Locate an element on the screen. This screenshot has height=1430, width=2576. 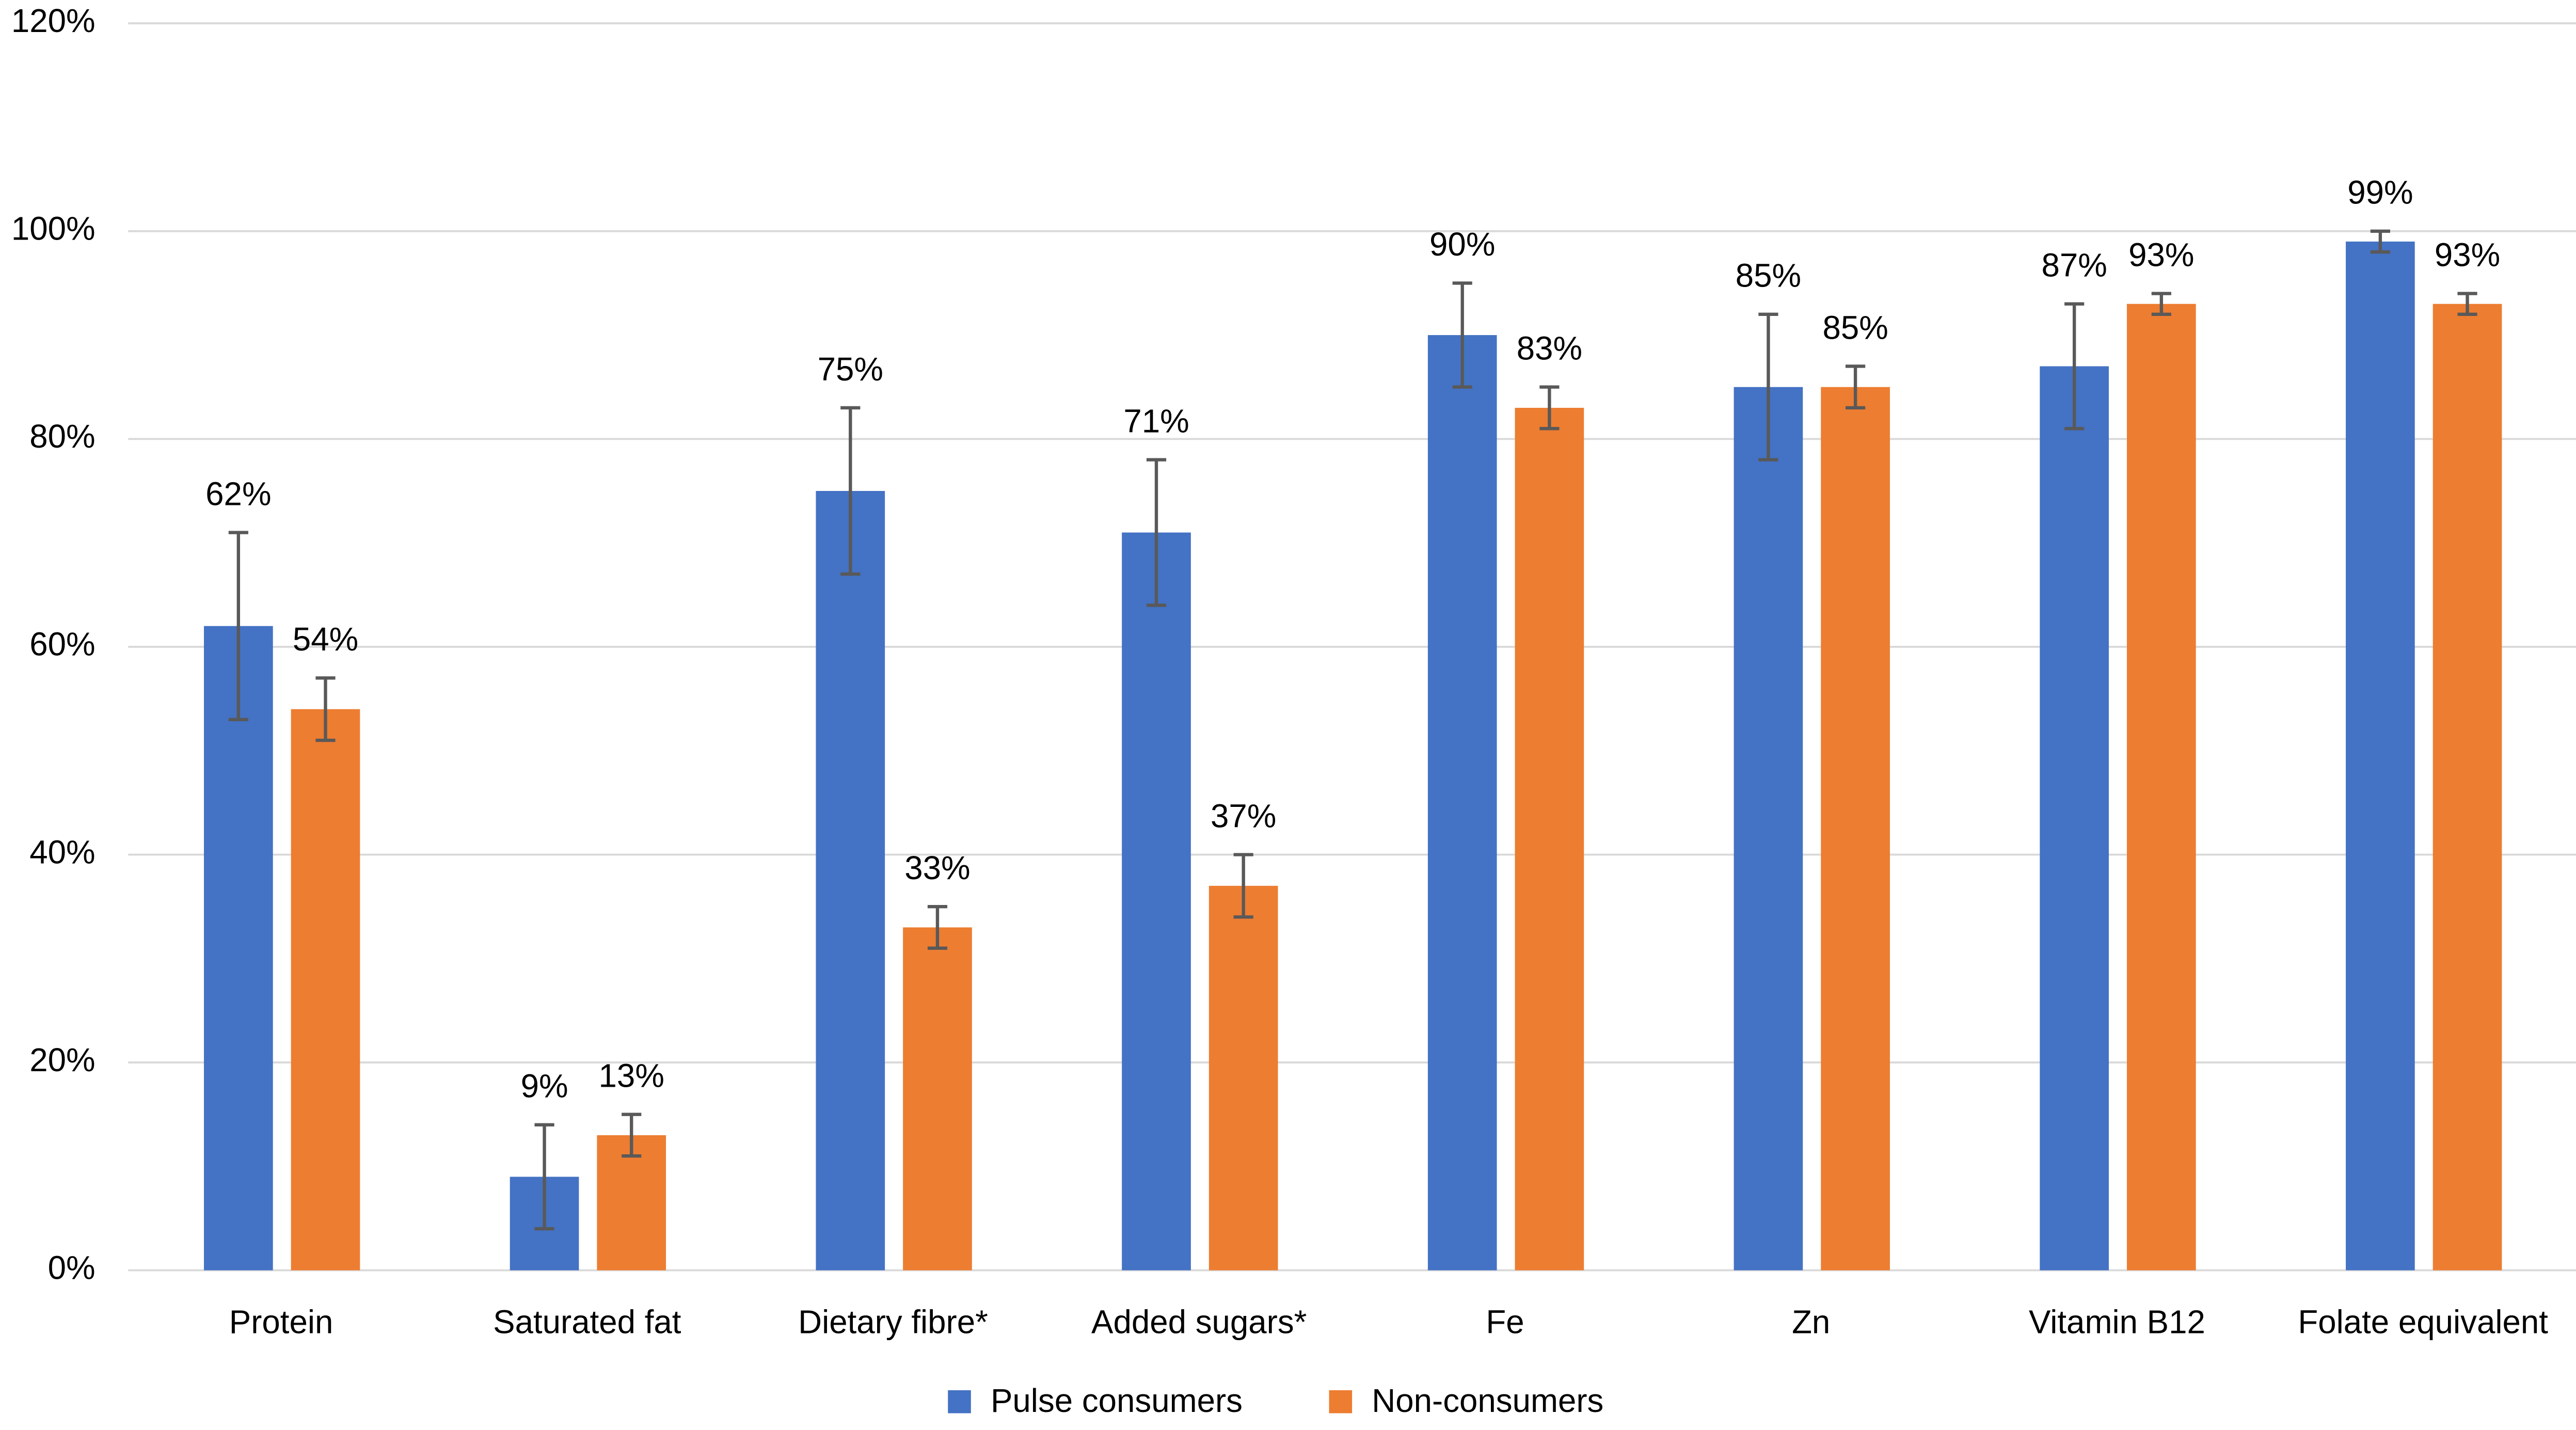
value-label: 99% is located at coordinates (2380, 193).